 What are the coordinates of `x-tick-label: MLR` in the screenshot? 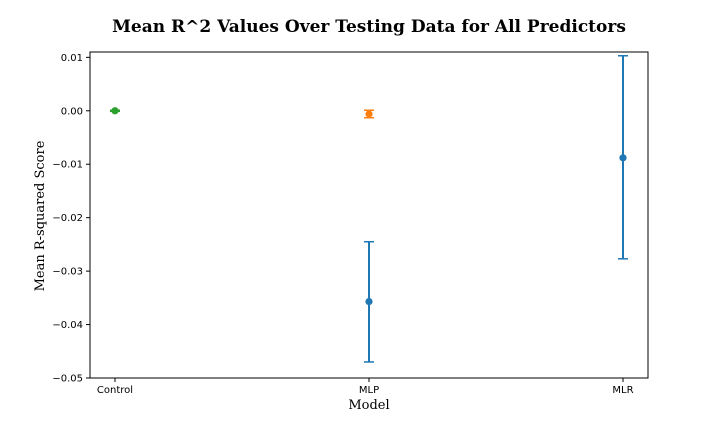 It's located at (622, 390).